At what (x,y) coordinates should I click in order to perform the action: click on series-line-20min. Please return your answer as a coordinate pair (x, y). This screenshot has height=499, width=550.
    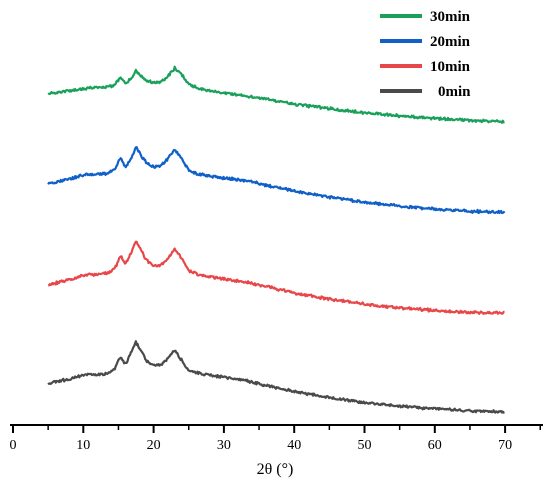
    Looking at the image, I should click on (276, 180).